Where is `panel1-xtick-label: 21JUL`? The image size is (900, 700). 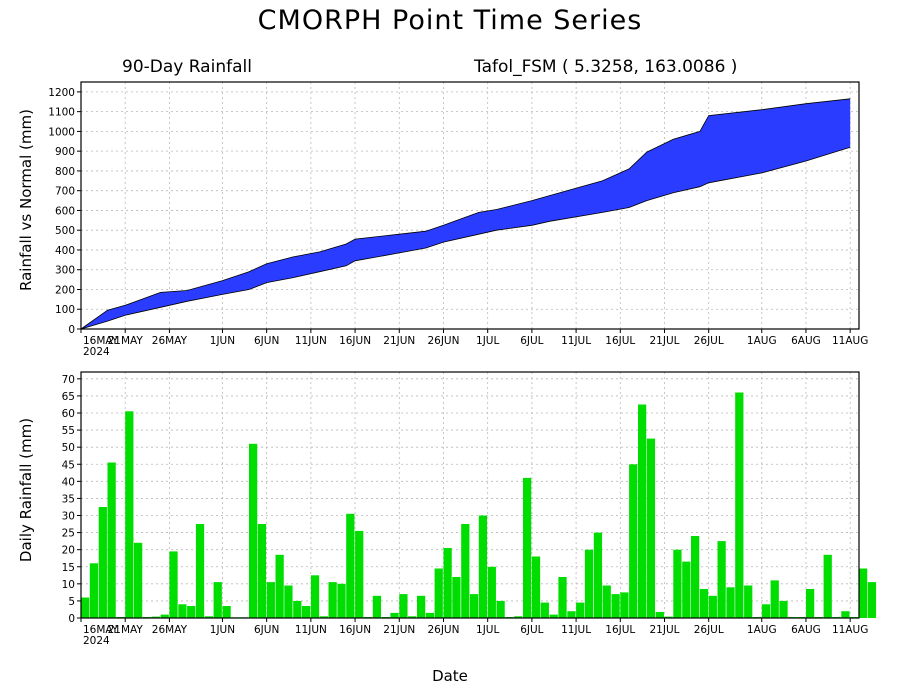 panel1-xtick-label: 21JUL is located at coordinates (665, 341).